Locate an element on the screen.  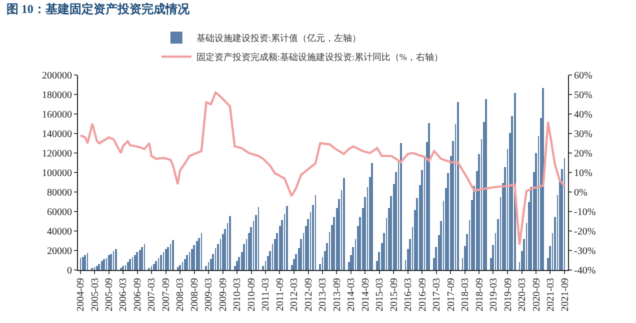
x-tick-label: 2017-03 is located at coordinates (437, 295).